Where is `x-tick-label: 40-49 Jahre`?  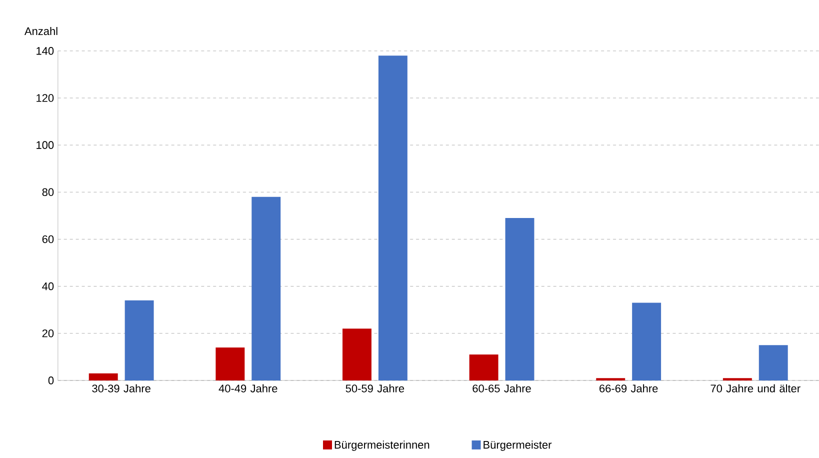
x-tick-label: 40-49 Jahre is located at coordinates (248, 388).